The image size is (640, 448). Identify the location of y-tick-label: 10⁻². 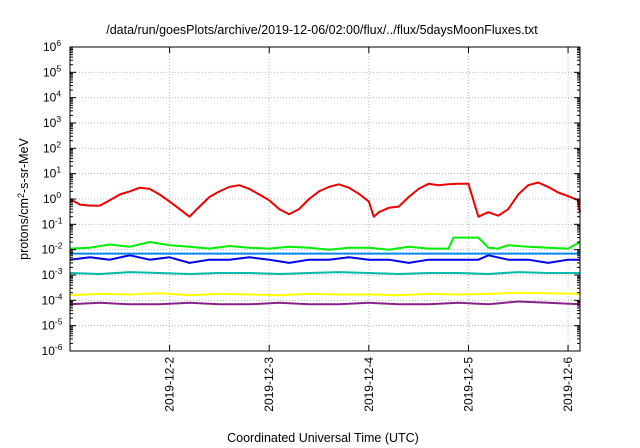
(52, 249).